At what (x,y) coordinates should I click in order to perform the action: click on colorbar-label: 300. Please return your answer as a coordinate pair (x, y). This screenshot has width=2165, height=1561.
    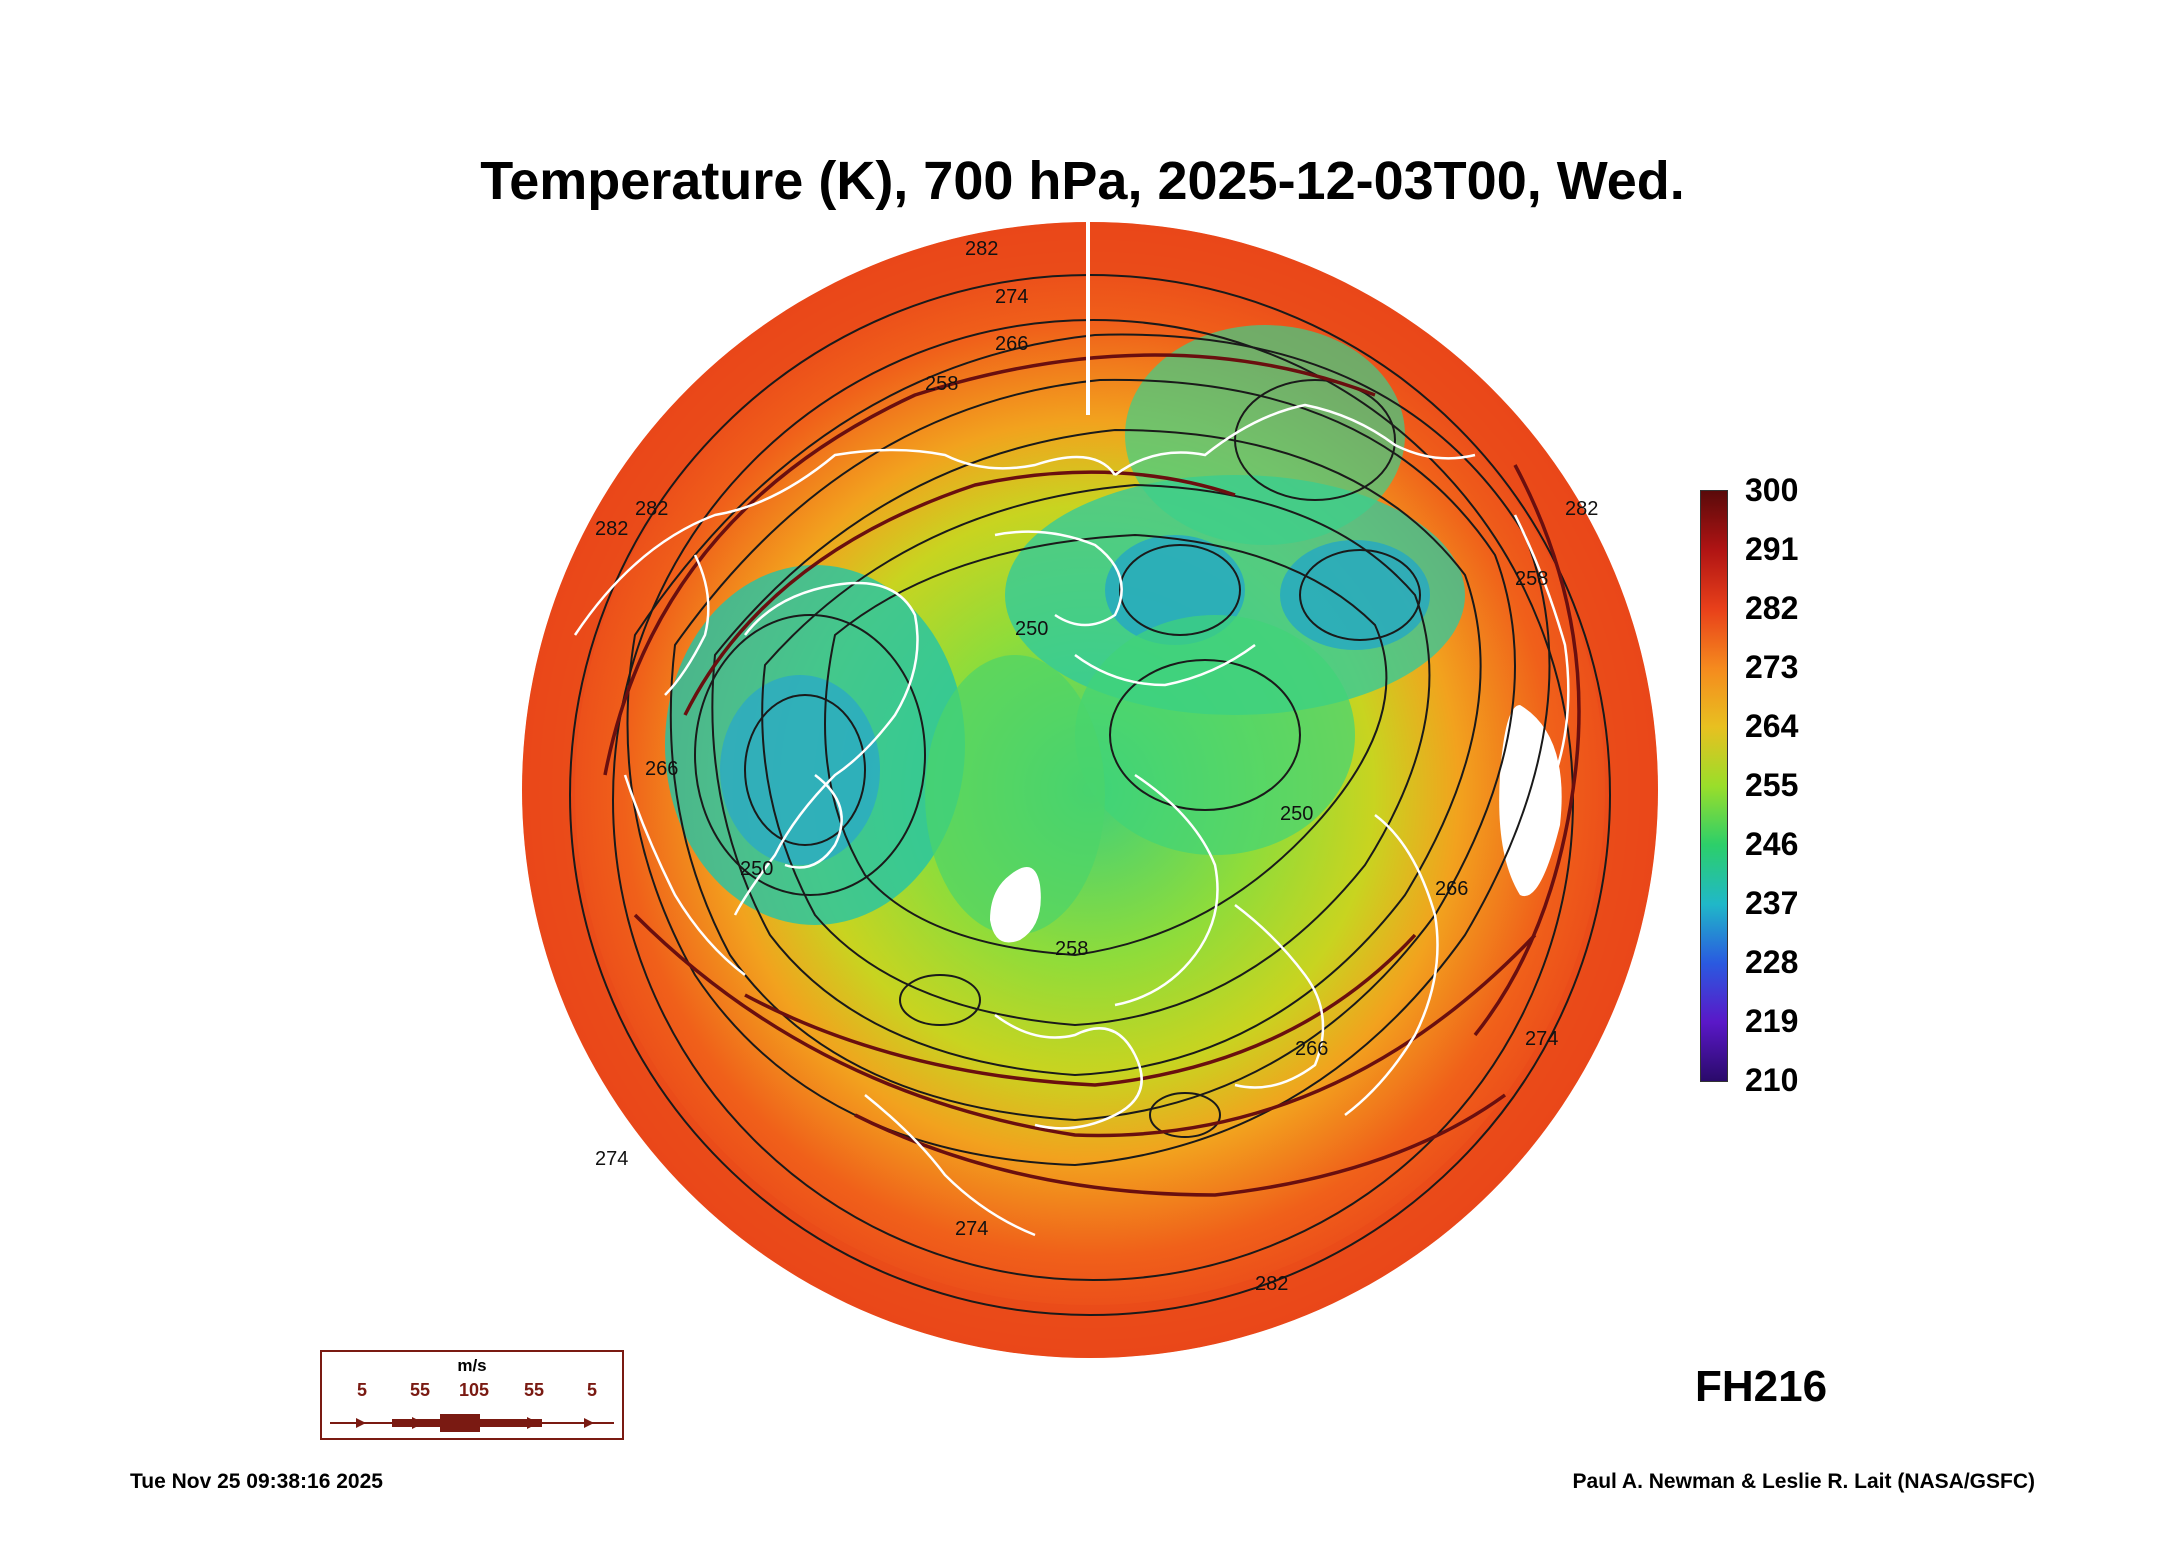
    Looking at the image, I should click on (1772, 490).